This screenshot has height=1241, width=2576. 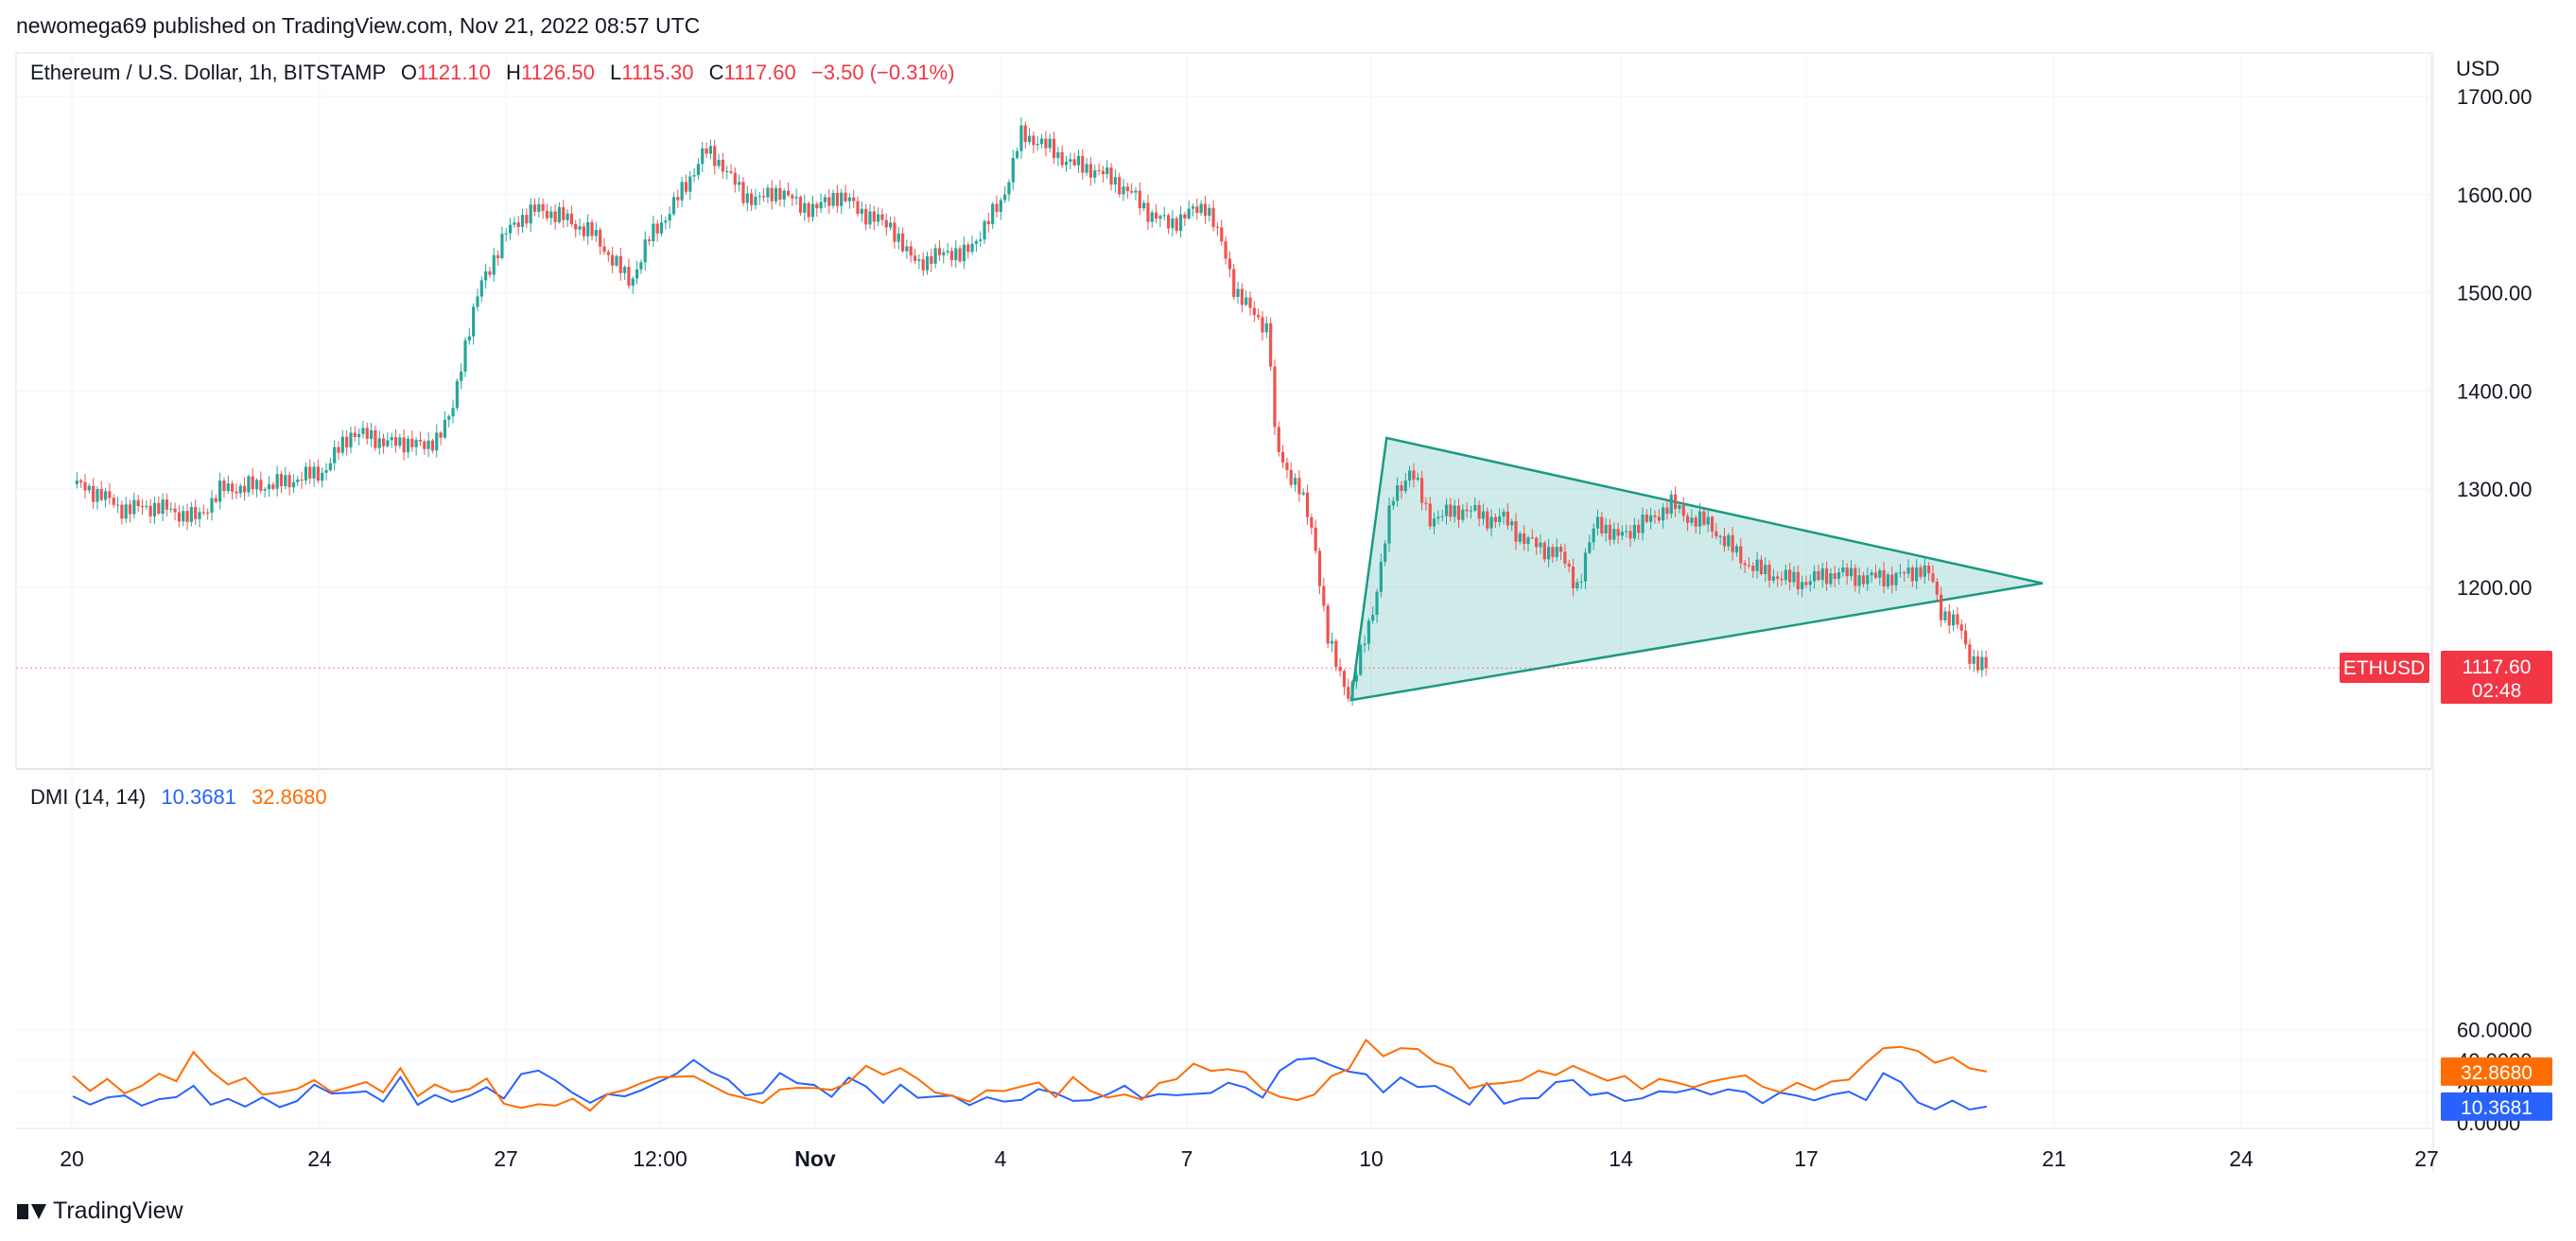 What do you see at coordinates (2478, 68) in the screenshot?
I see `currency-label: USD` at bounding box center [2478, 68].